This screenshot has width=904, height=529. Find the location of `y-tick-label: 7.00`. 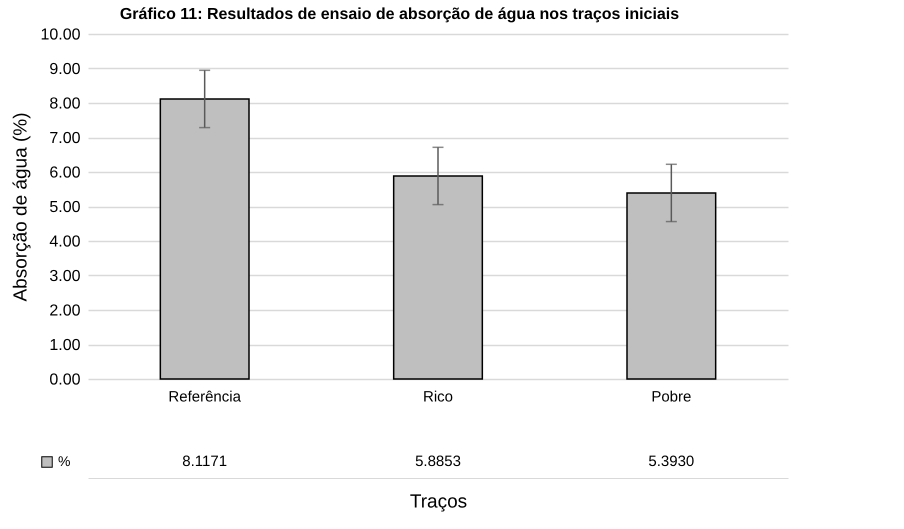

y-tick-label: 7.00 is located at coordinates (65, 138).